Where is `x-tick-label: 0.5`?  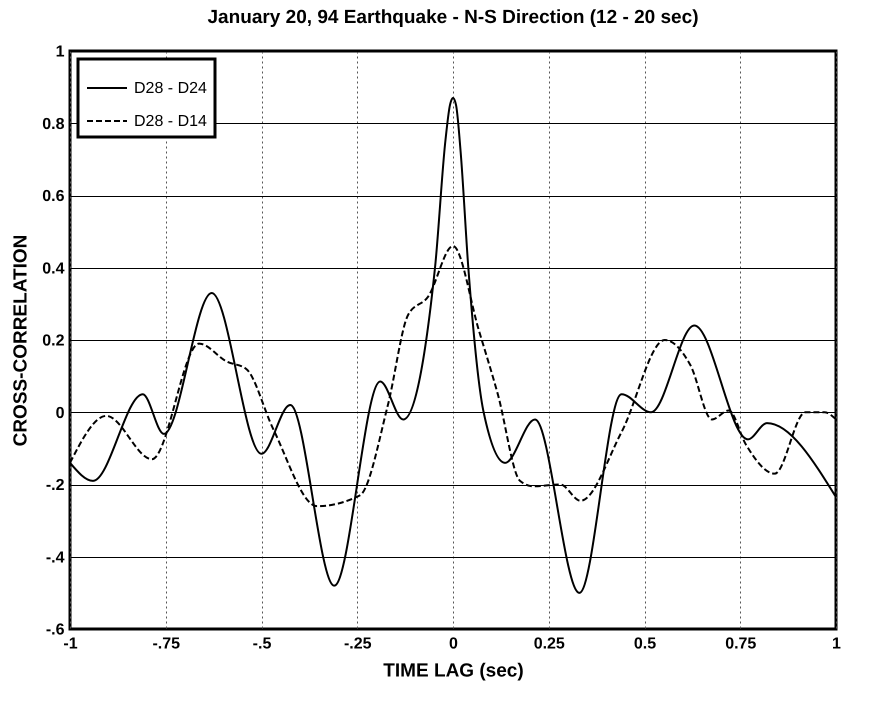 x-tick-label: 0.5 is located at coordinates (645, 644).